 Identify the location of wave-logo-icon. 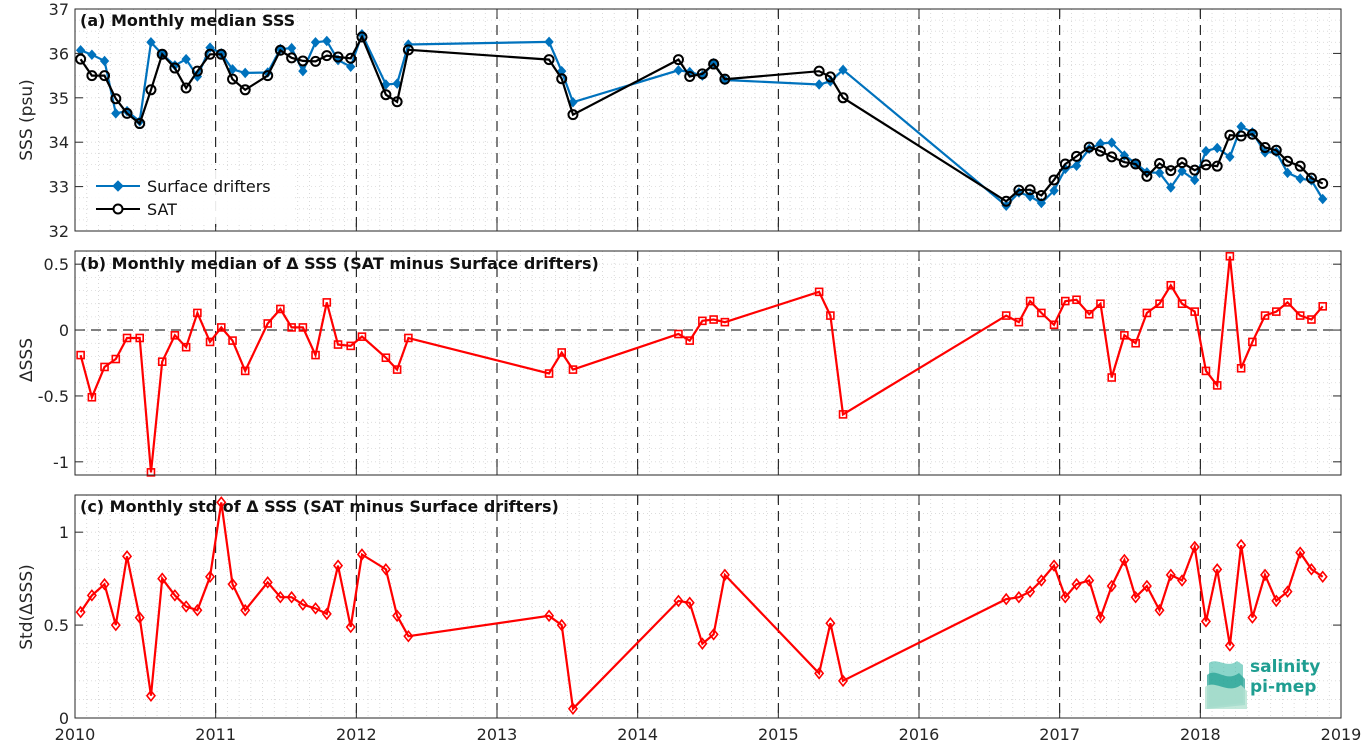
(1226, 685).